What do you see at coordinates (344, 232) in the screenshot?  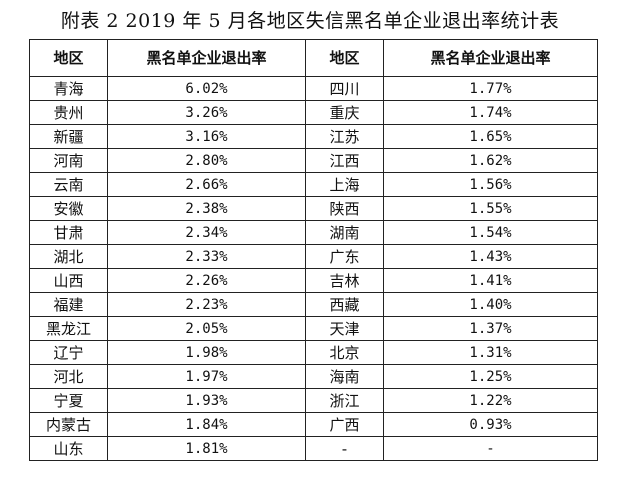 I see `cell-region-right: 湖南` at bounding box center [344, 232].